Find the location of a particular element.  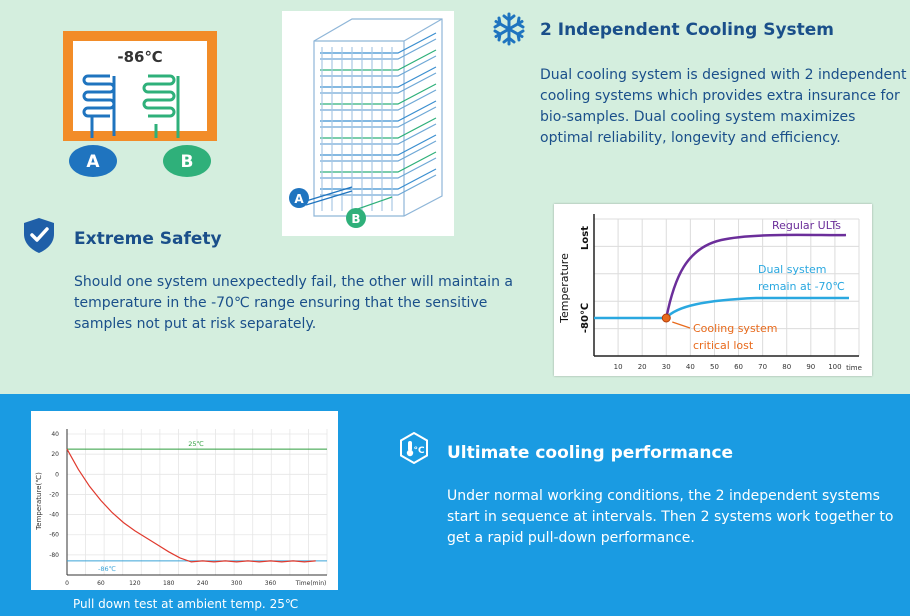

coil-badge-b is located at coordinates (356, 218).